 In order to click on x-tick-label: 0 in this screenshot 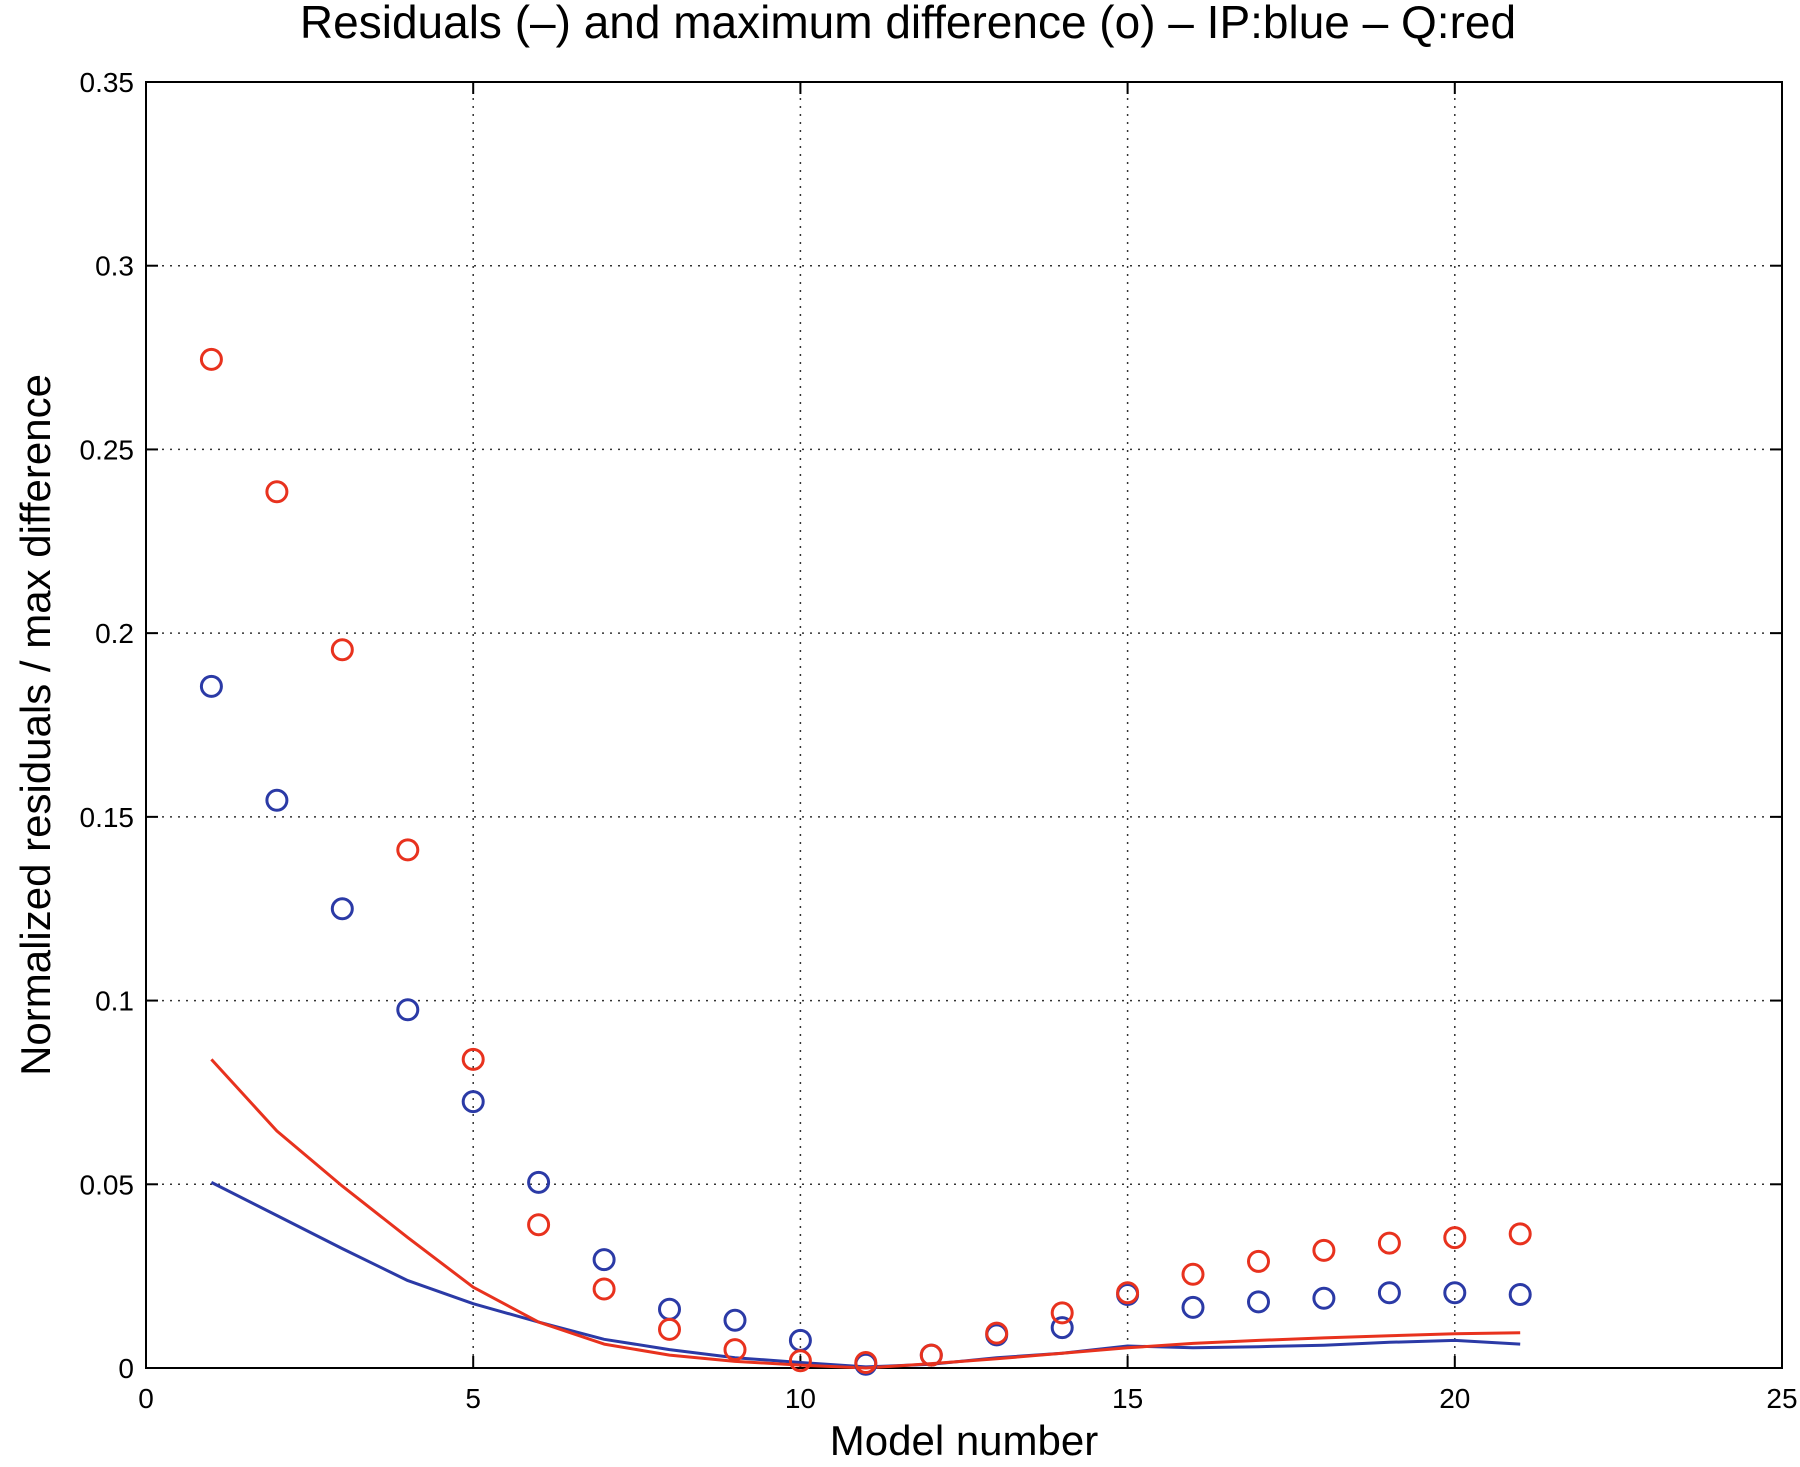, I will do `click(146, 1398)`.